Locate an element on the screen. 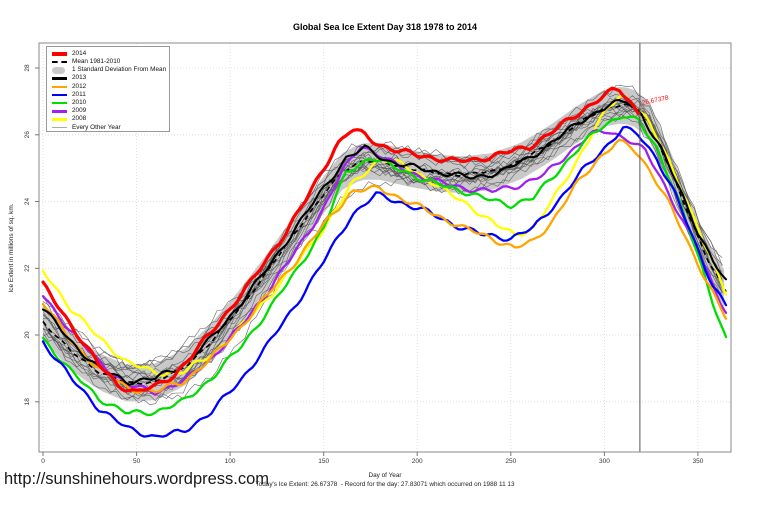 The width and height of the screenshot is (759, 506). y-tick-label: 22 is located at coordinates (27, 268).